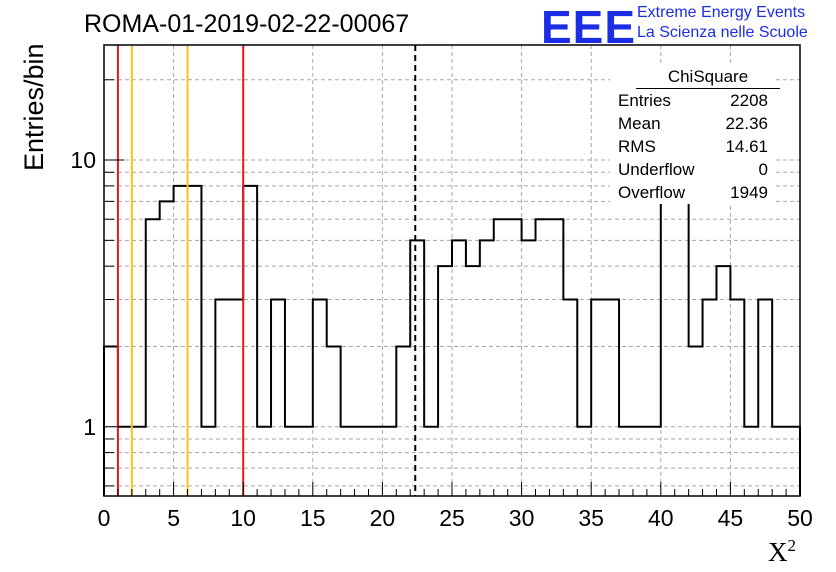  Describe the element at coordinates (731, 518) in the screenshot. I see `x-tick-label: 45` at that location.